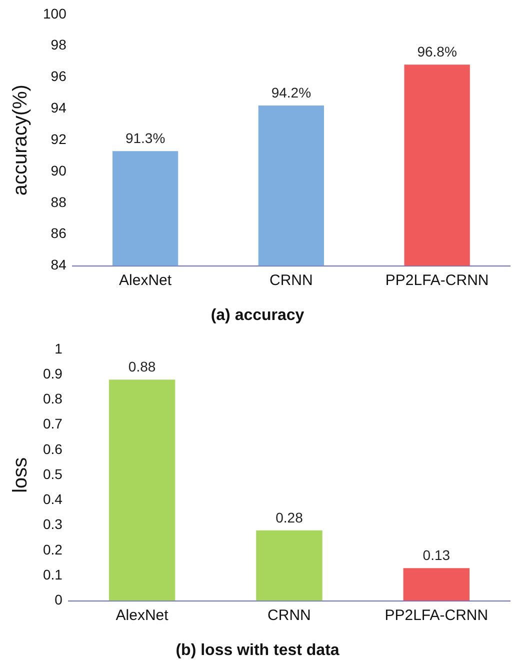  I want to click on y-tick-label: 96, so click(58, 76).